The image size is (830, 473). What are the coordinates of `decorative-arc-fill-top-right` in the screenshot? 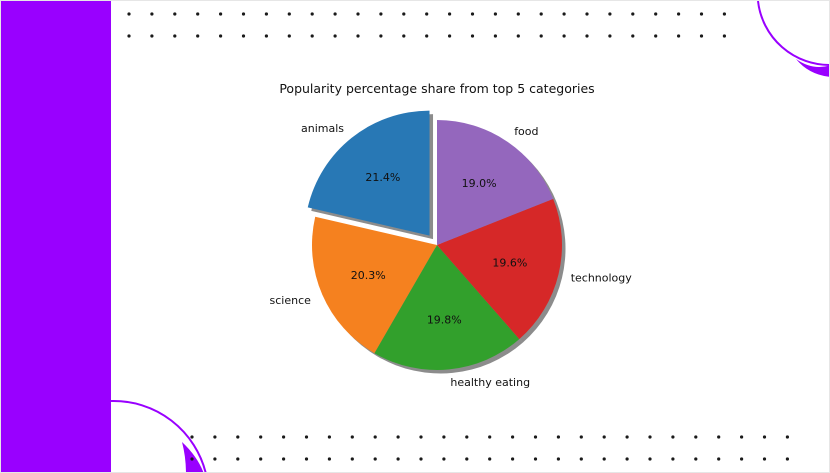 It's located at (812, 68).